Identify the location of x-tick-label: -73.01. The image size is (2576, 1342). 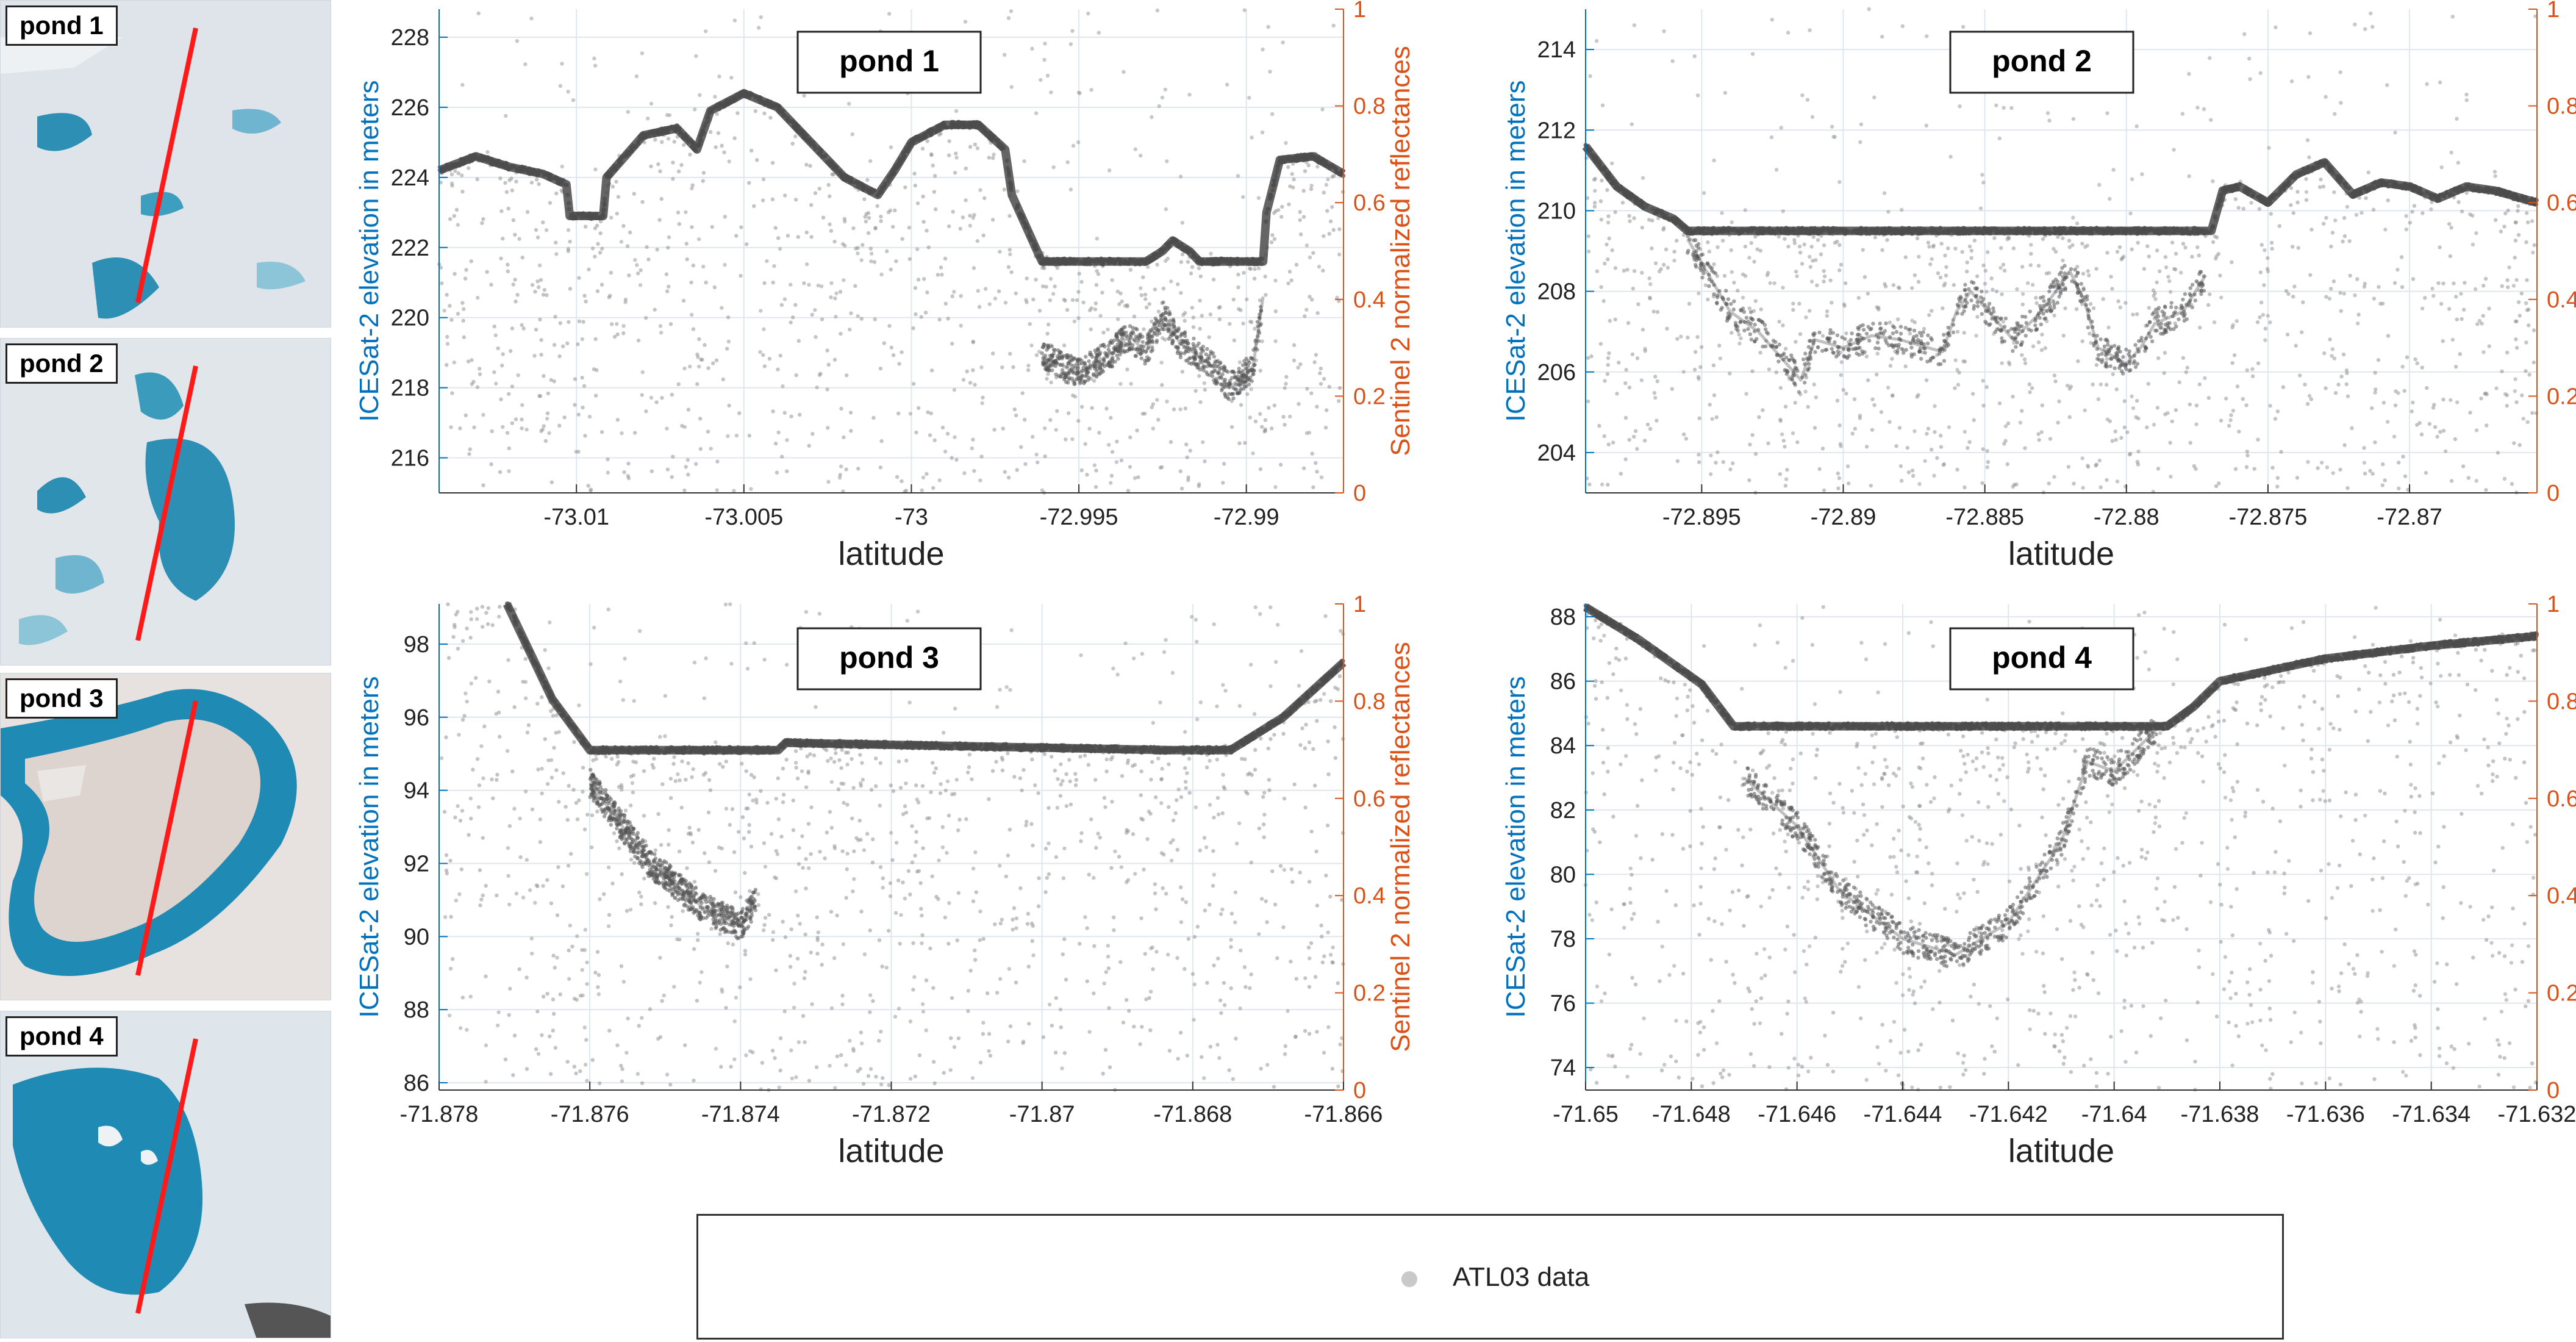
(576, 517).